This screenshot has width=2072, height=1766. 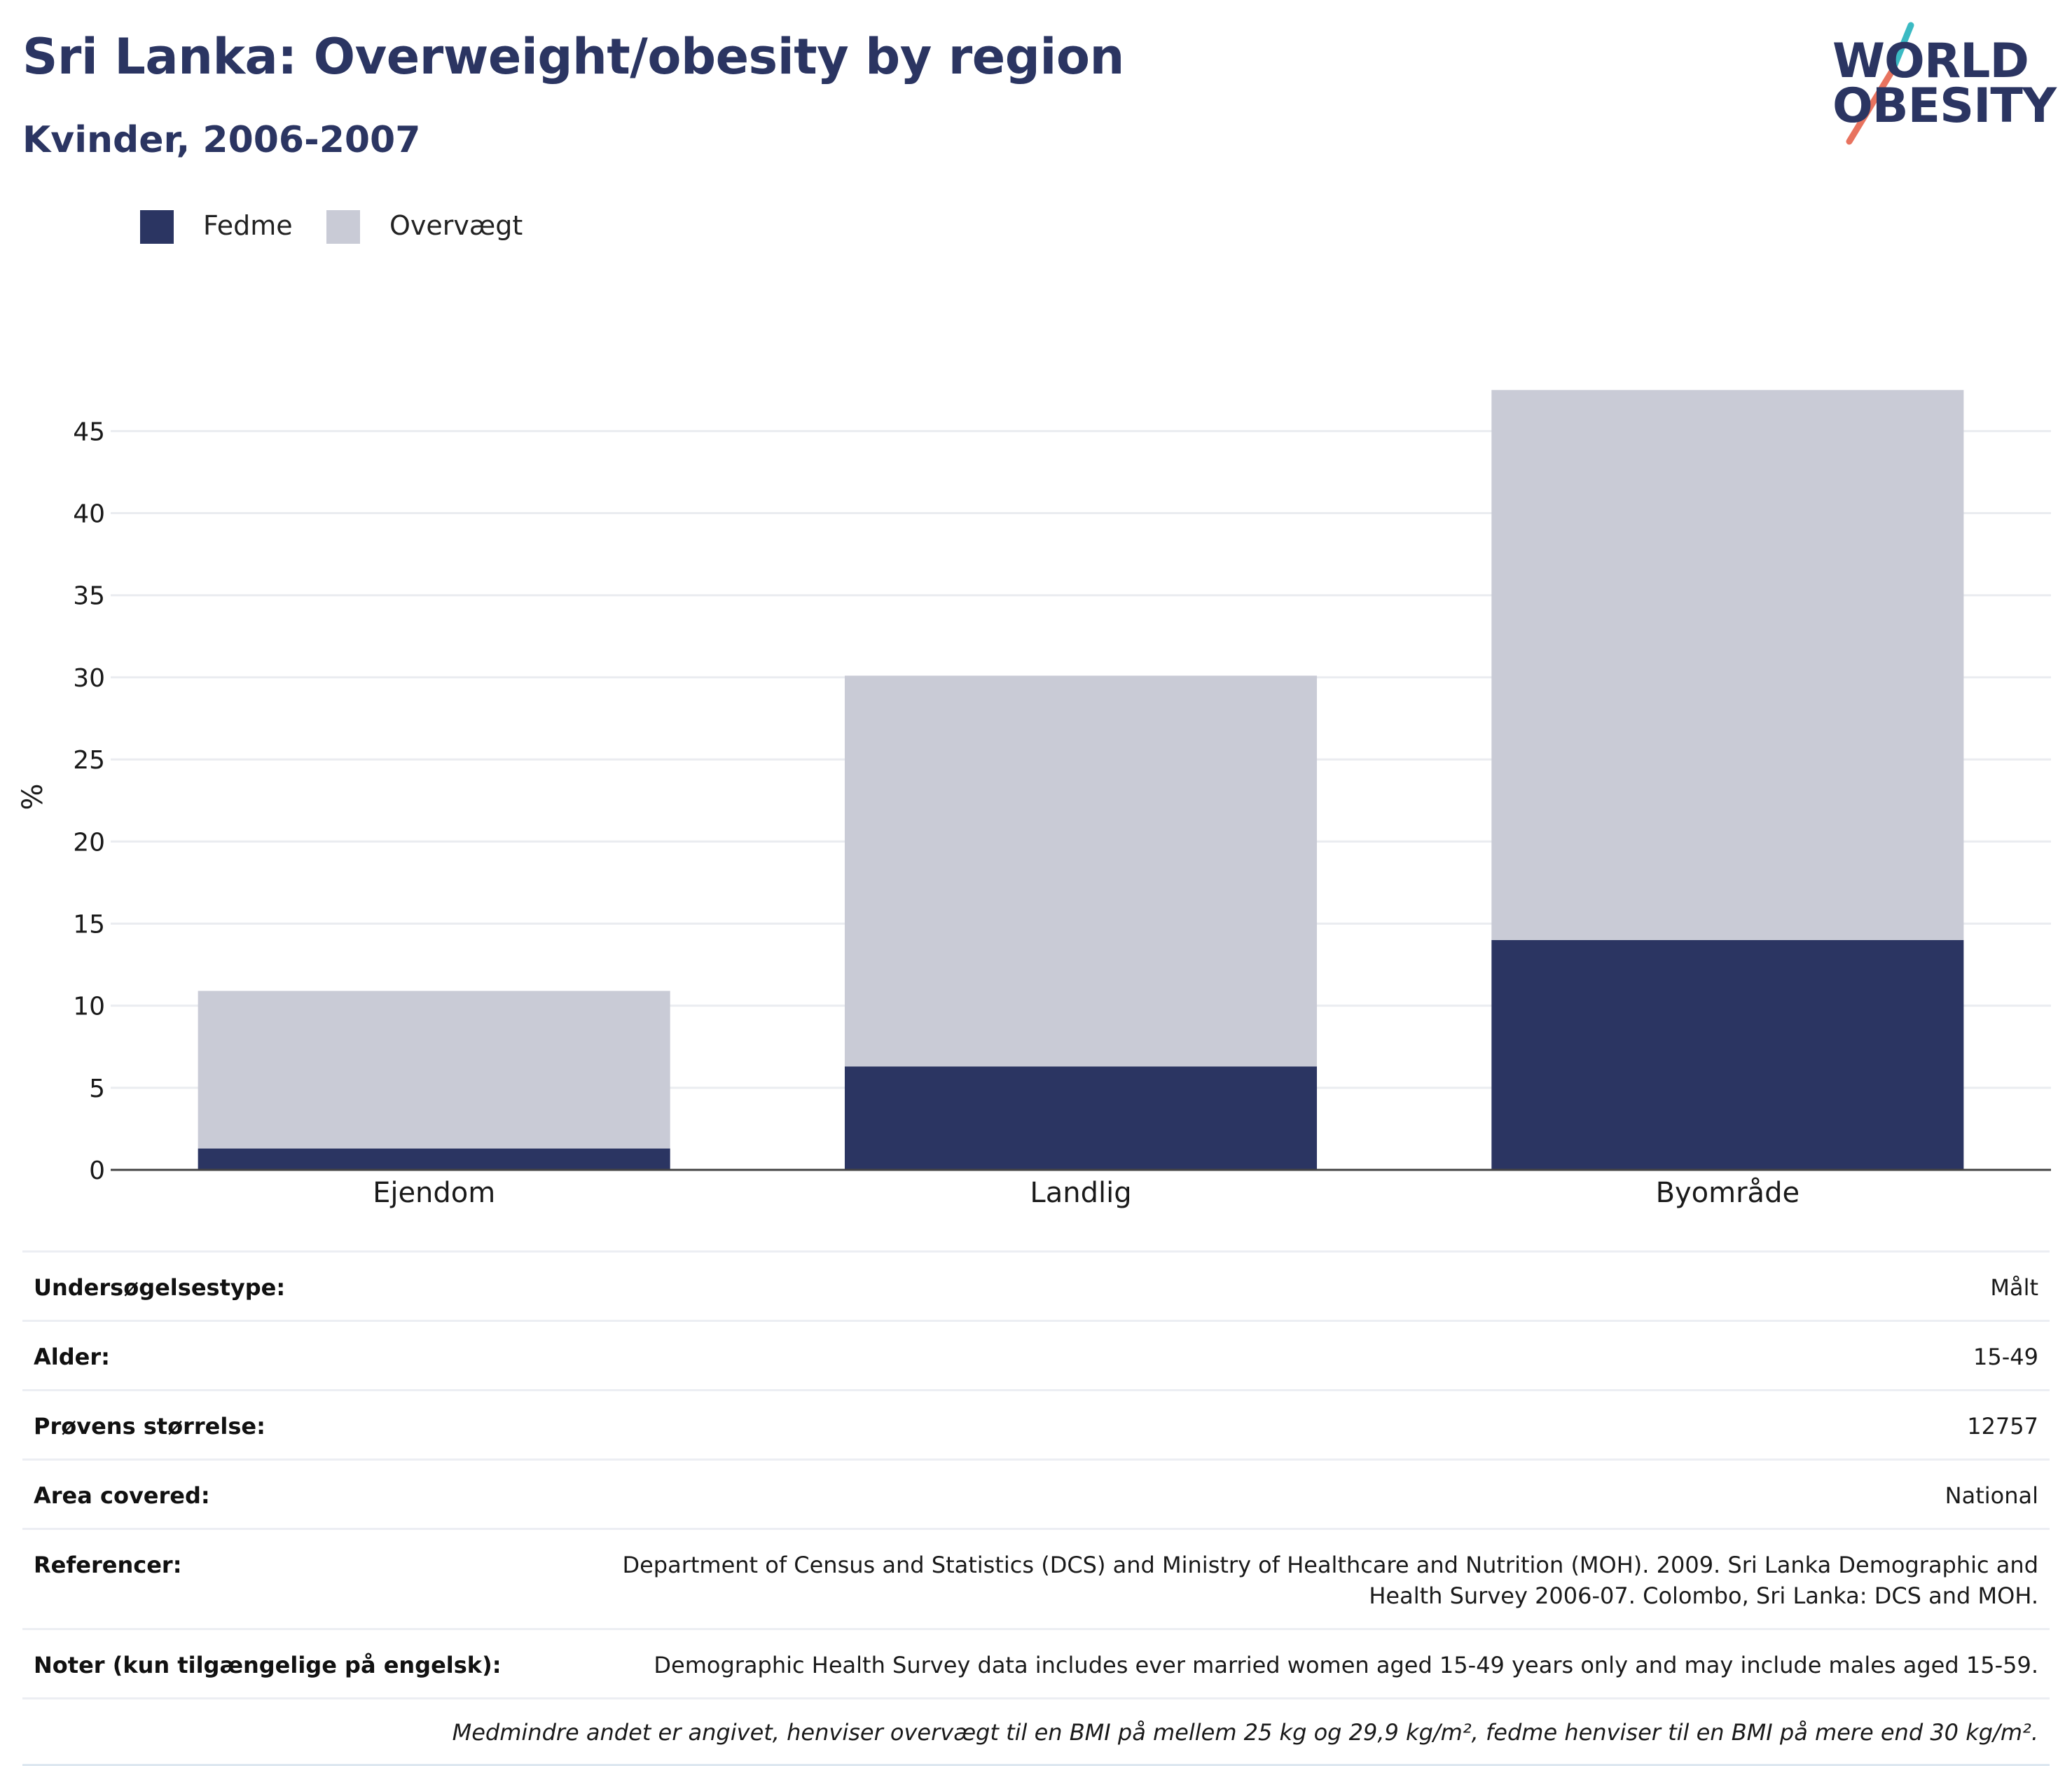 I want to click on y-tick-label: 20, so click(x=89, y=842).